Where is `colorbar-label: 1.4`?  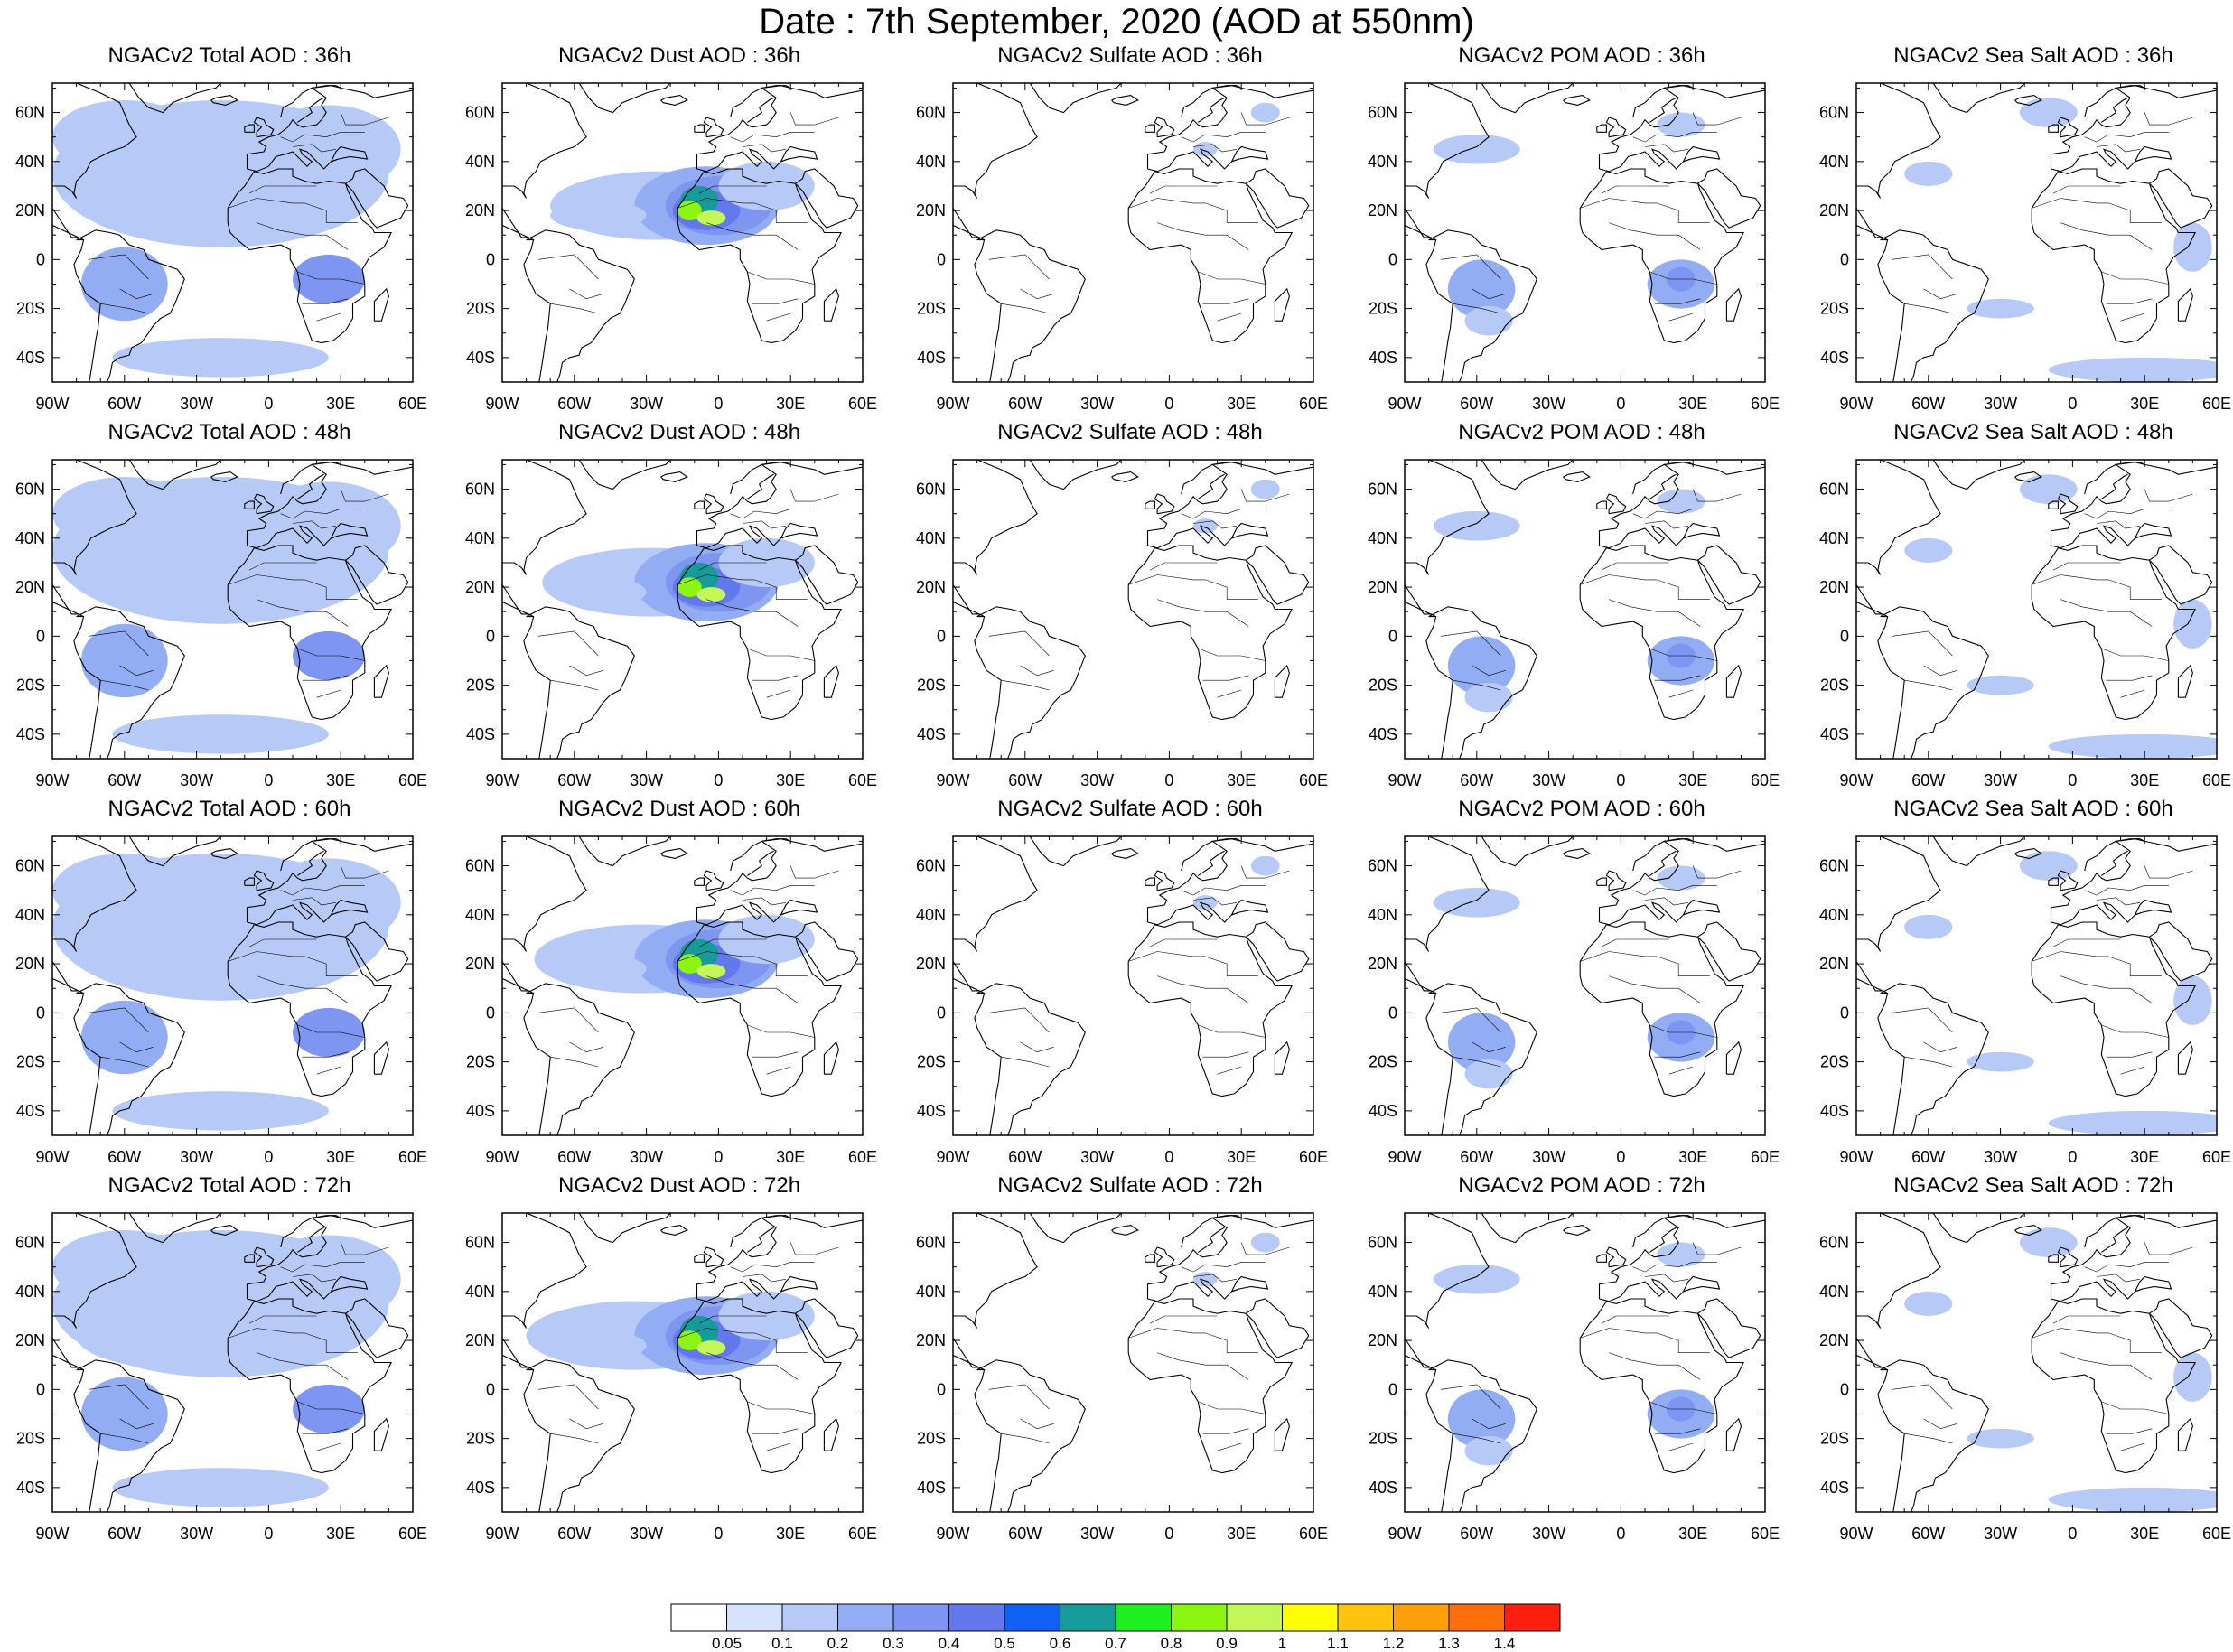 colorbar-label: 1.4 is located at coordinates (1505, 1643).